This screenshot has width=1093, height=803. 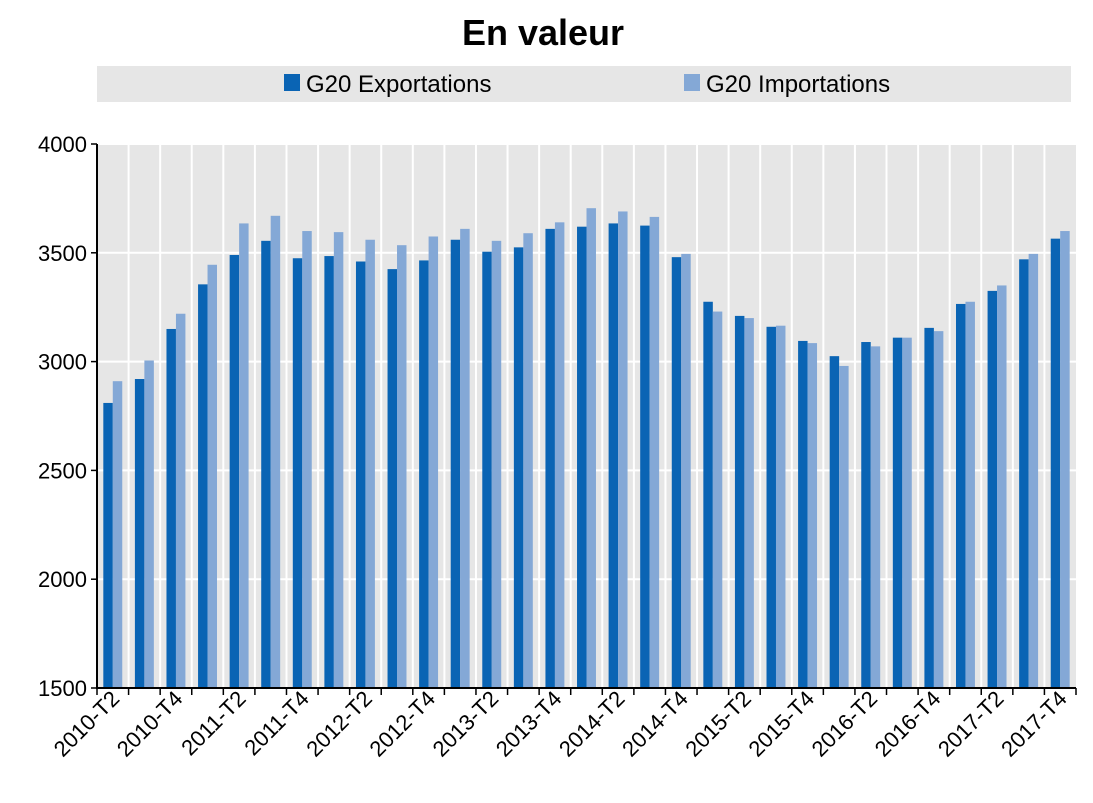 What do you see at coordinates (781, 724) in the screenshot?
I see `x-tick-label: 2015-T4` at bounding box center [781, 724].